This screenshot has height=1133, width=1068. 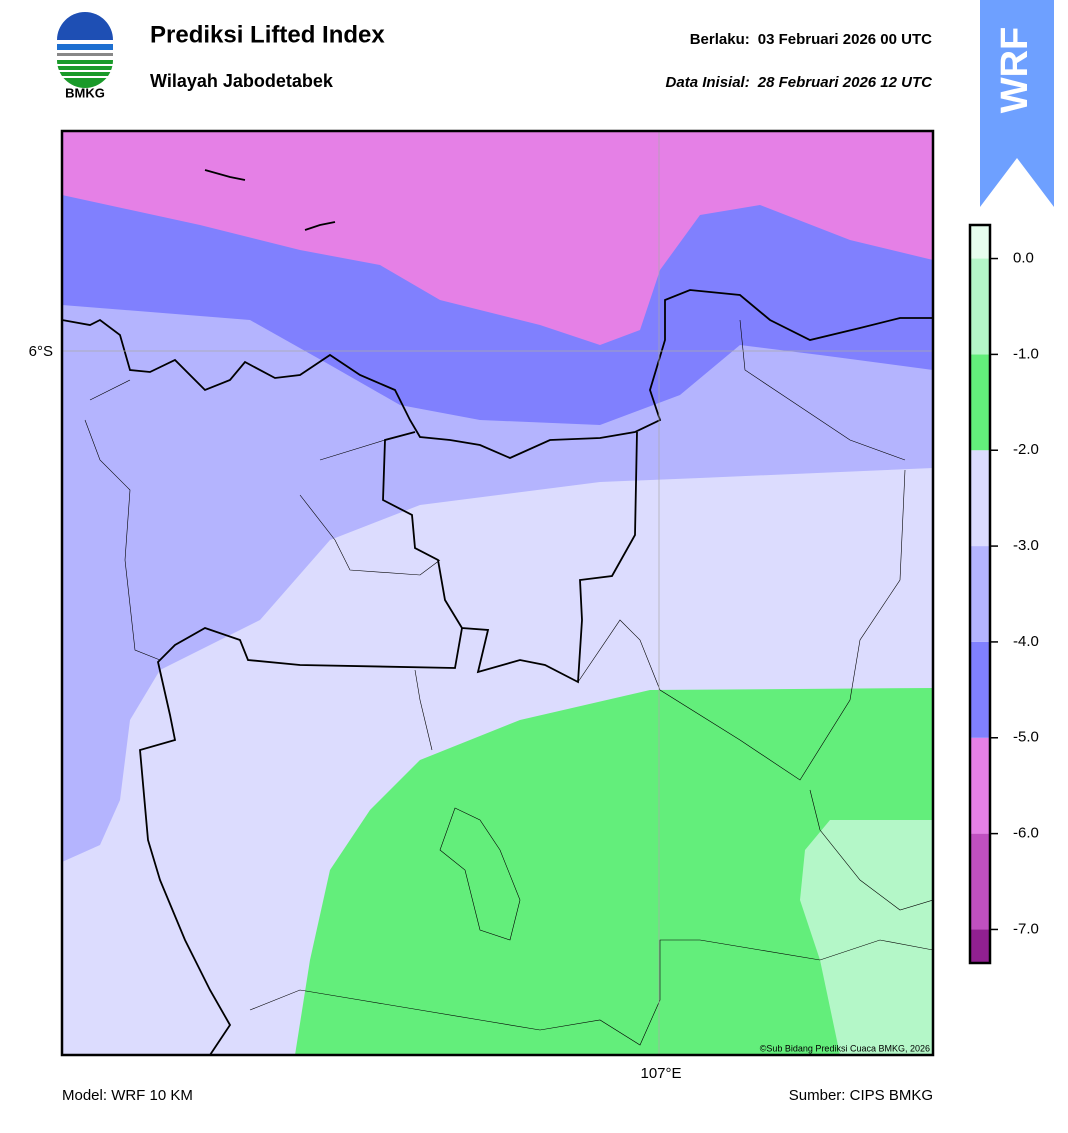 I want to click on source-label: Sumber: CIPS BMKG, so click(x=861, y=1095).